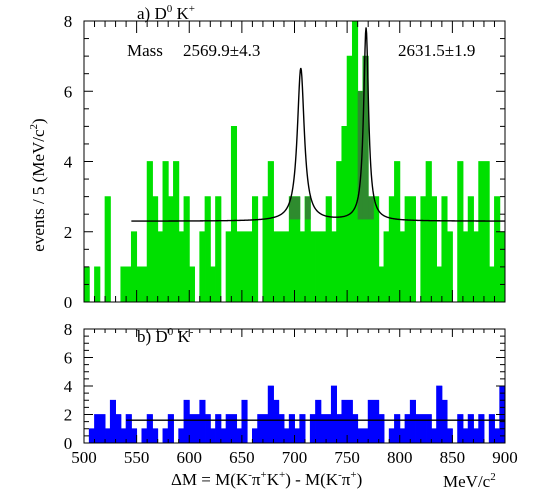  I want to click on y-axis-label: events / 5 (MeV/c2), so click(38, 184).